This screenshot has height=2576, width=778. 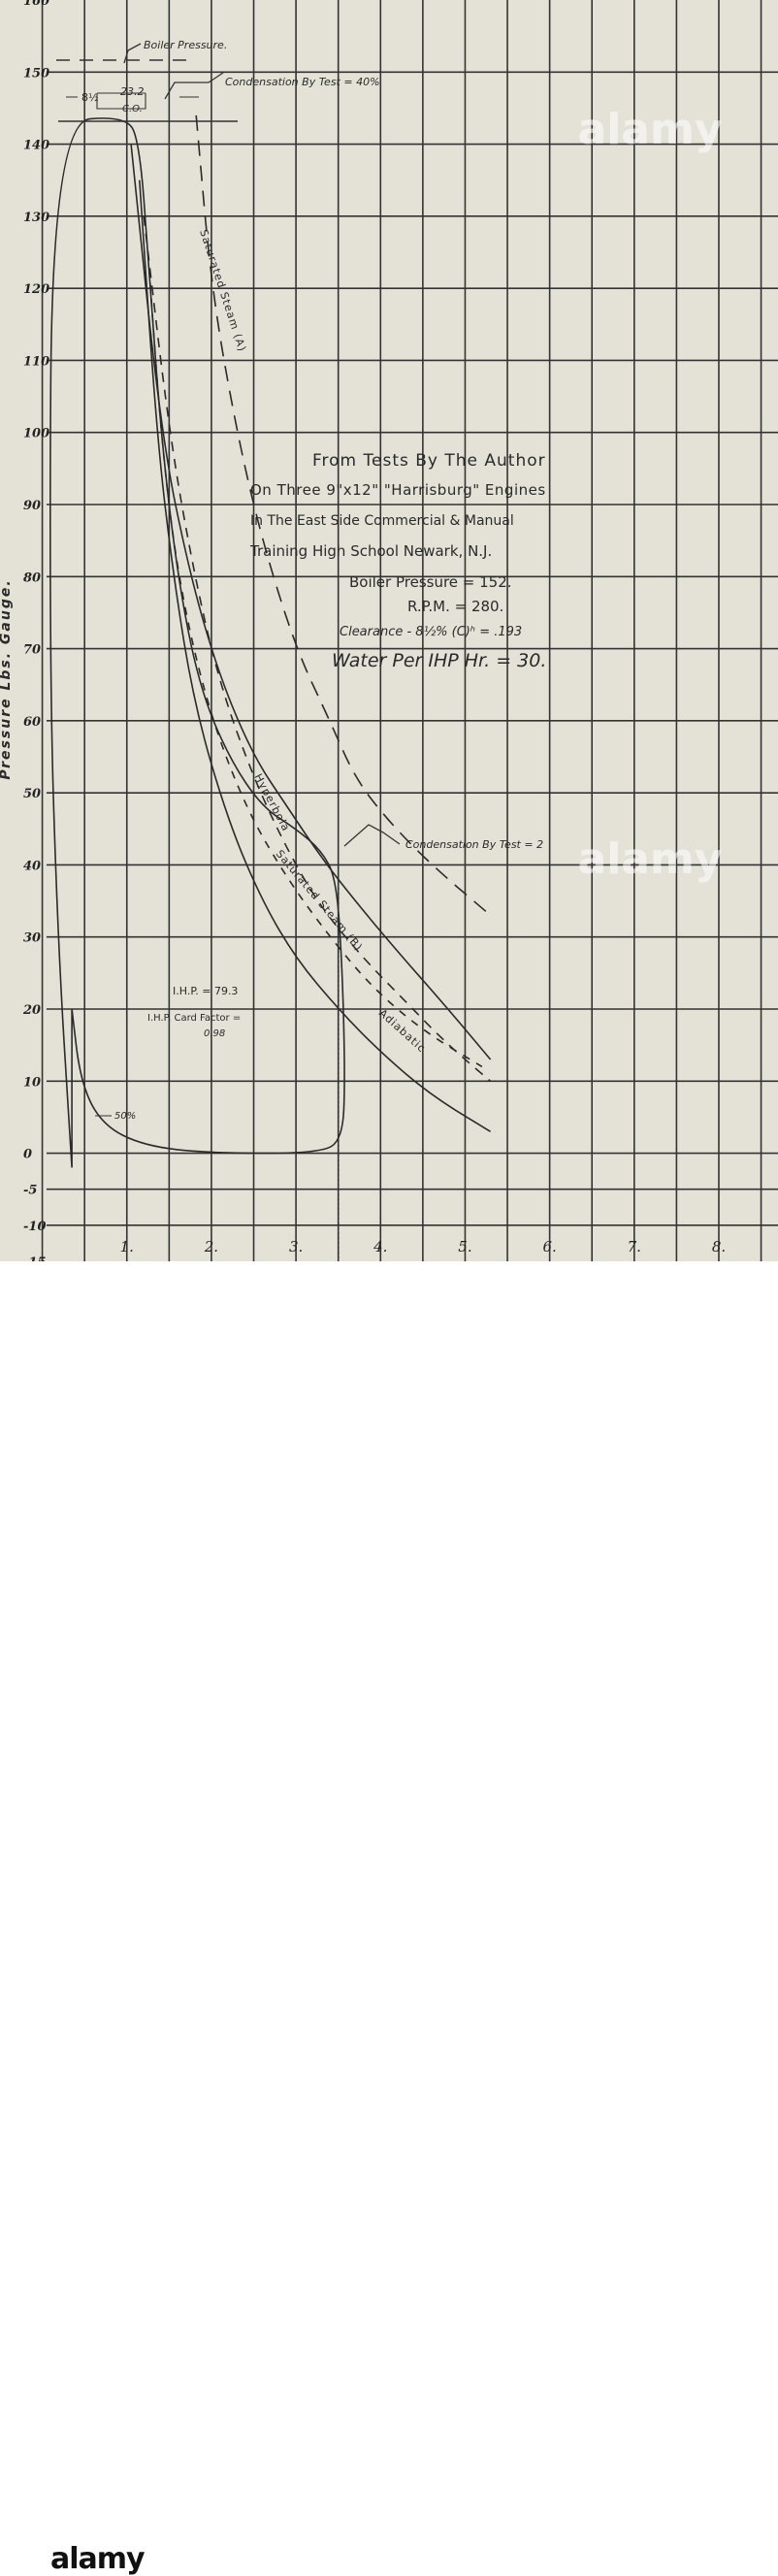 What do you see at coordinates (272, 802) in the screenshot?
I see `curve-label-hyperbola: Hyperbola` at bounding box center [272, 802].